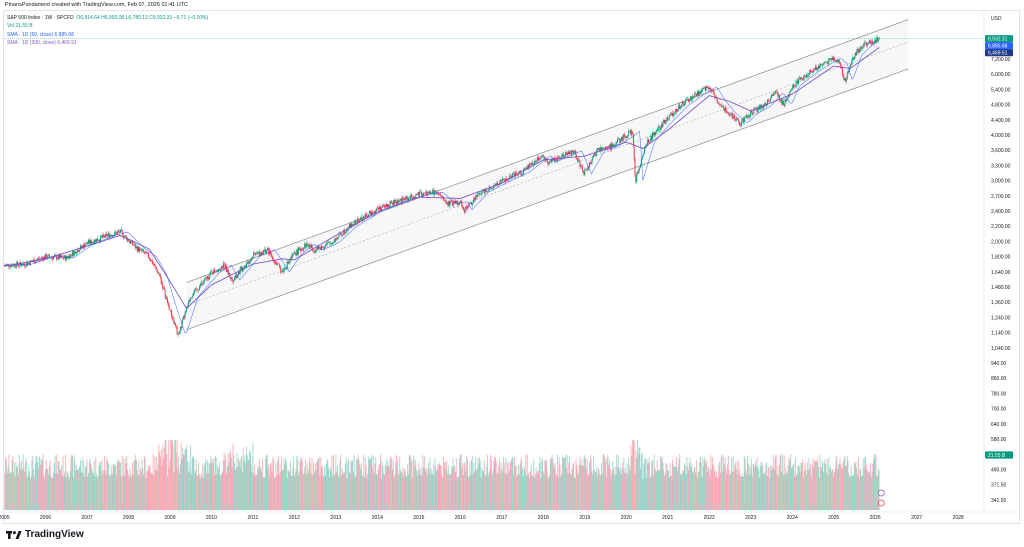 The height and width of the screenshot is (547, 1024). What do you see at coordinates (999, 425) in the screenshot?
I see `price-tick-label: 640.00` at bounding box center [999, 425].